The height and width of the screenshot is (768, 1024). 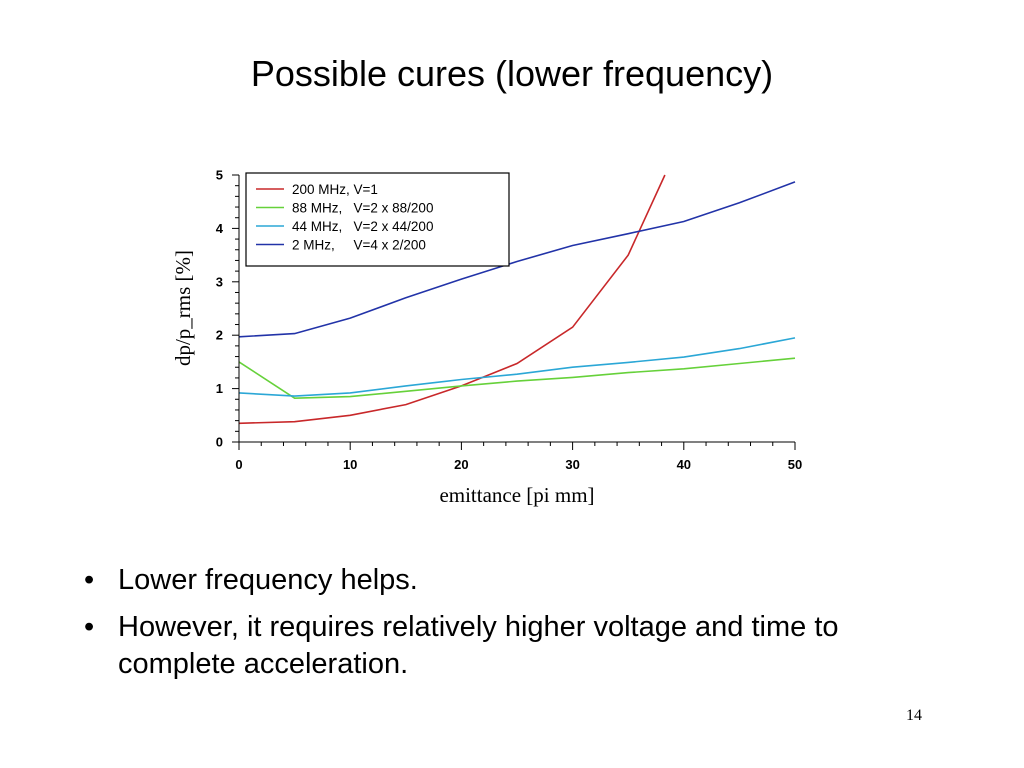 What do you see at coordinates (219, 388) in the screenshot?
I see `y-tick-label: 1` at bounding box center [219, 388].